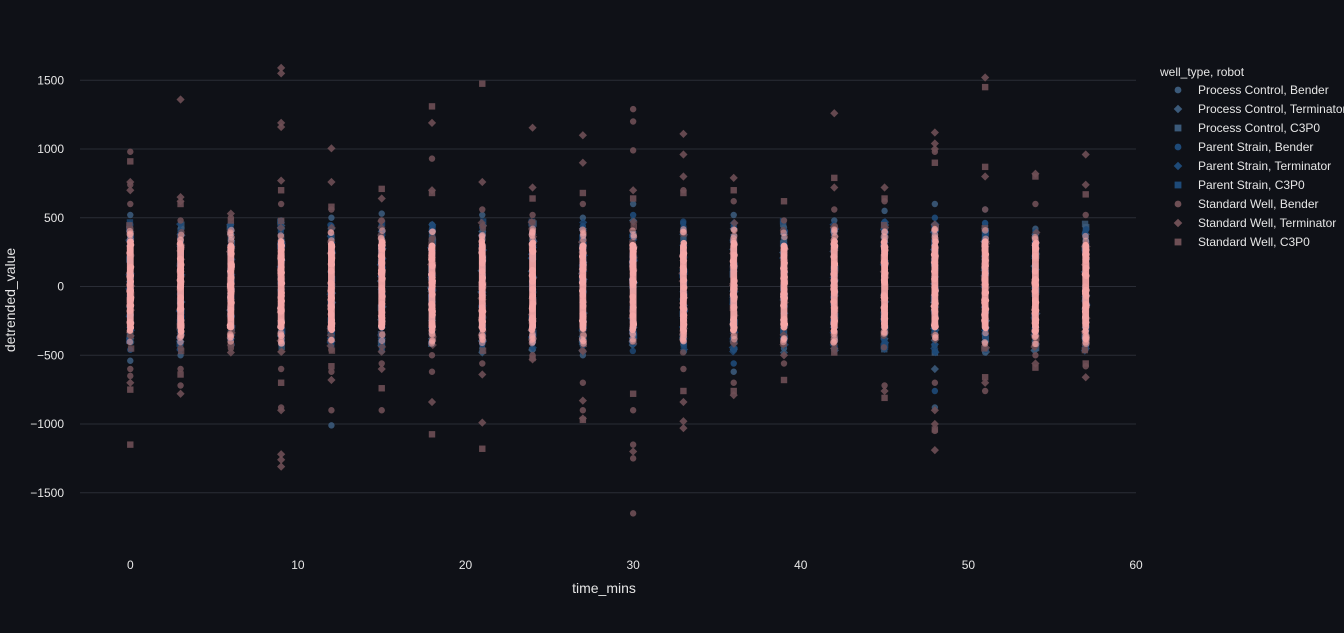 The height and width of the screenshot is (633, 1344). I want to click on legend-item: Process Control, Terminator, so click(1258, 109).